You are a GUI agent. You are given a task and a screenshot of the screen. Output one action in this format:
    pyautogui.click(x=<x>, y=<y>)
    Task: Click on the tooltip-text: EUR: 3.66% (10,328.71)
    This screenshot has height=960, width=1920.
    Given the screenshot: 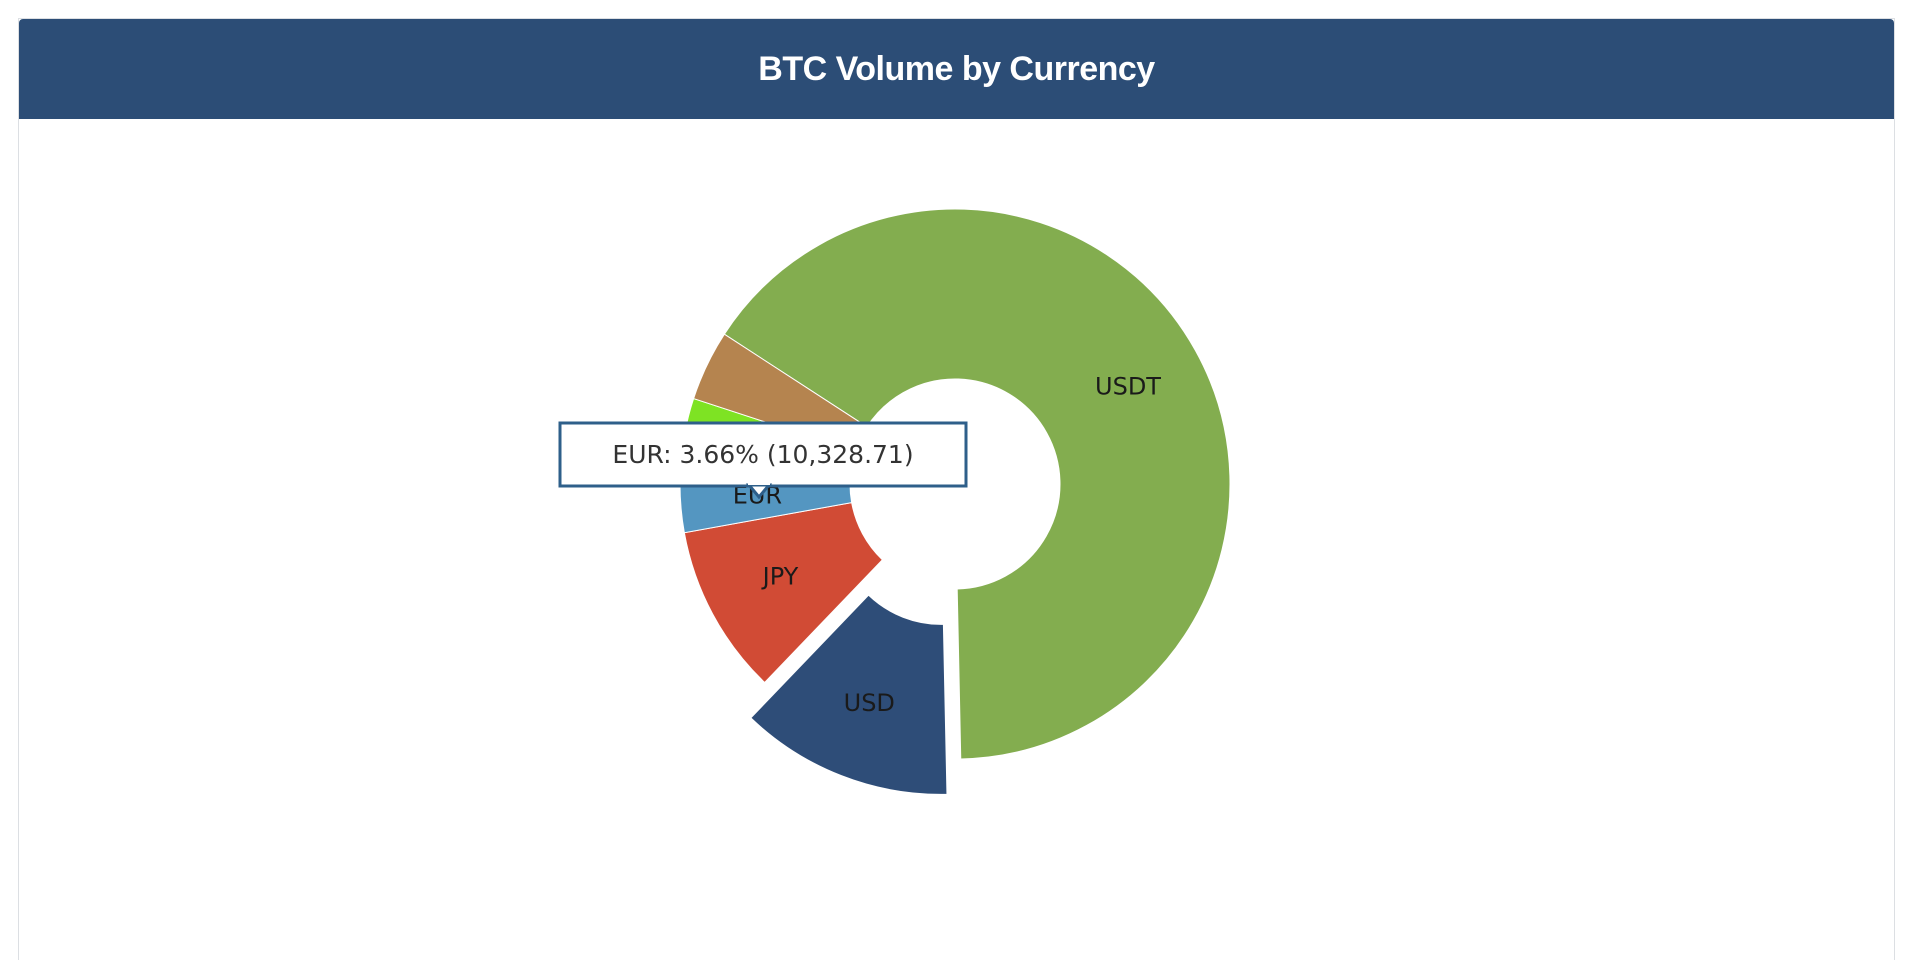 What is the action you would take?
    pyautogui.click(x=762, y=454)
    